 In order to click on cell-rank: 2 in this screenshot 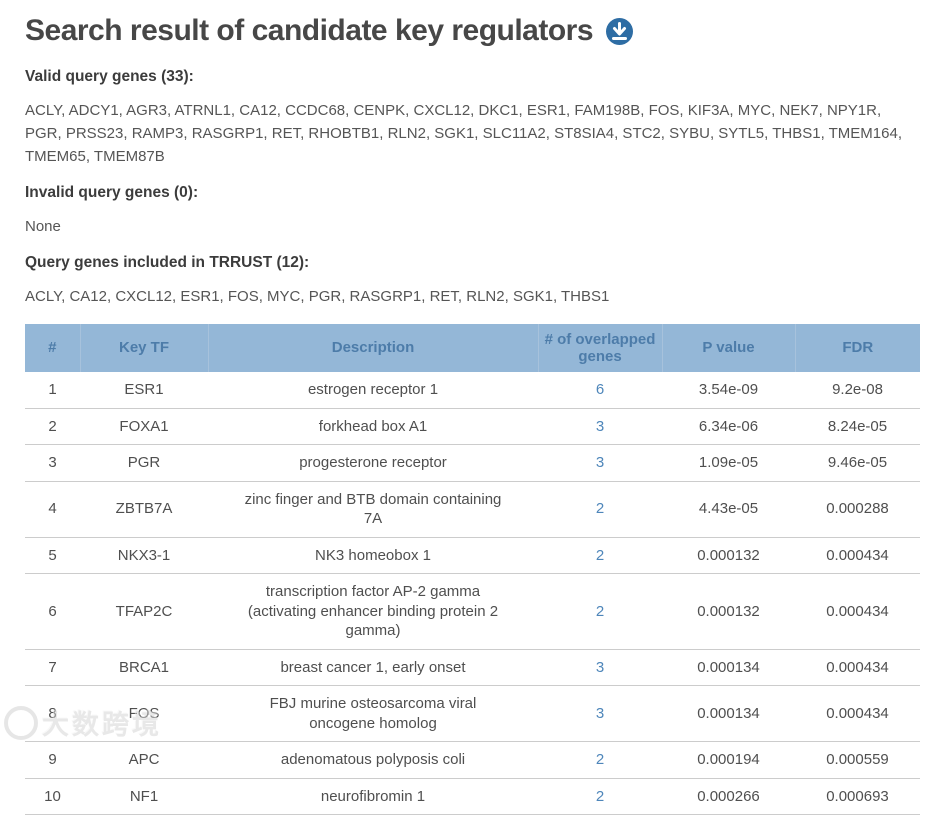, I will do `click(52, 426)`.